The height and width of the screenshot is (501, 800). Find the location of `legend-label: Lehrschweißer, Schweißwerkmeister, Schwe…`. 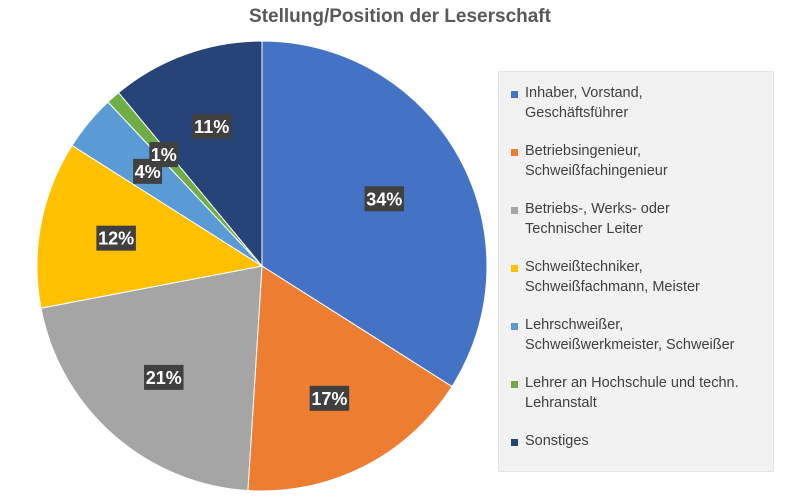

legend-label: Lehrschweißer, Schweißwerkmeister, Schwe… is located at coordinates (630, 335).